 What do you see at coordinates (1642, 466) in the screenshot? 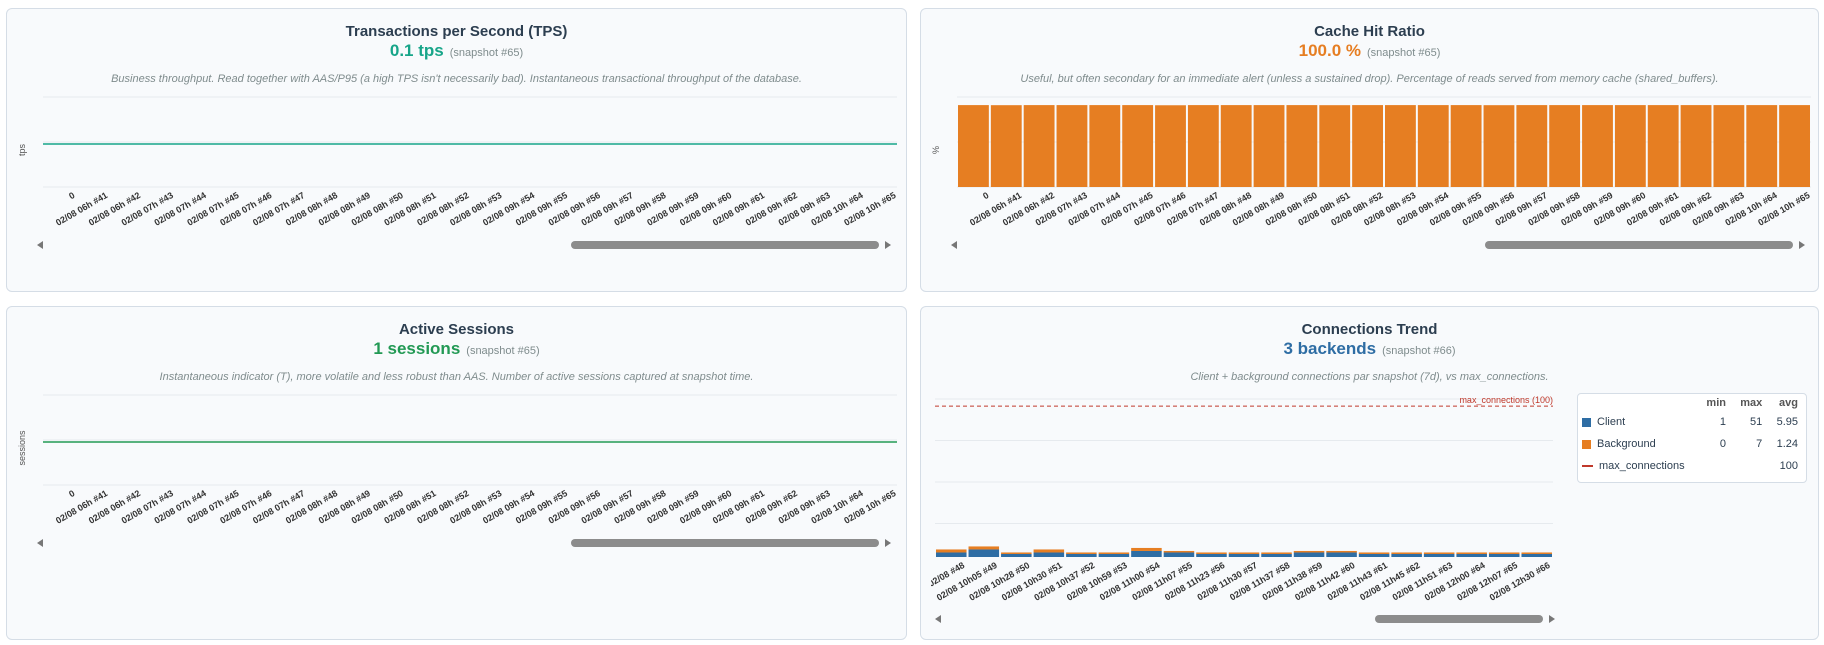
I see `legend-name: max_connections` at bounding box center [1642, 466].